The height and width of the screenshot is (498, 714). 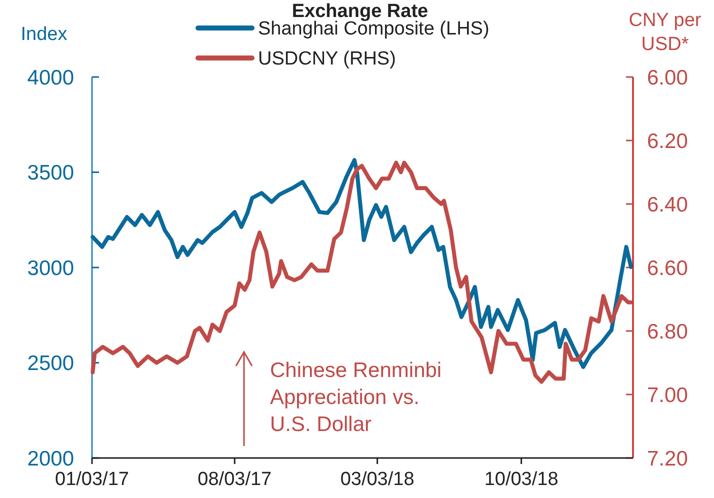 I want to click on y2-tick-label: 6.20, so click(x=667, y=141).